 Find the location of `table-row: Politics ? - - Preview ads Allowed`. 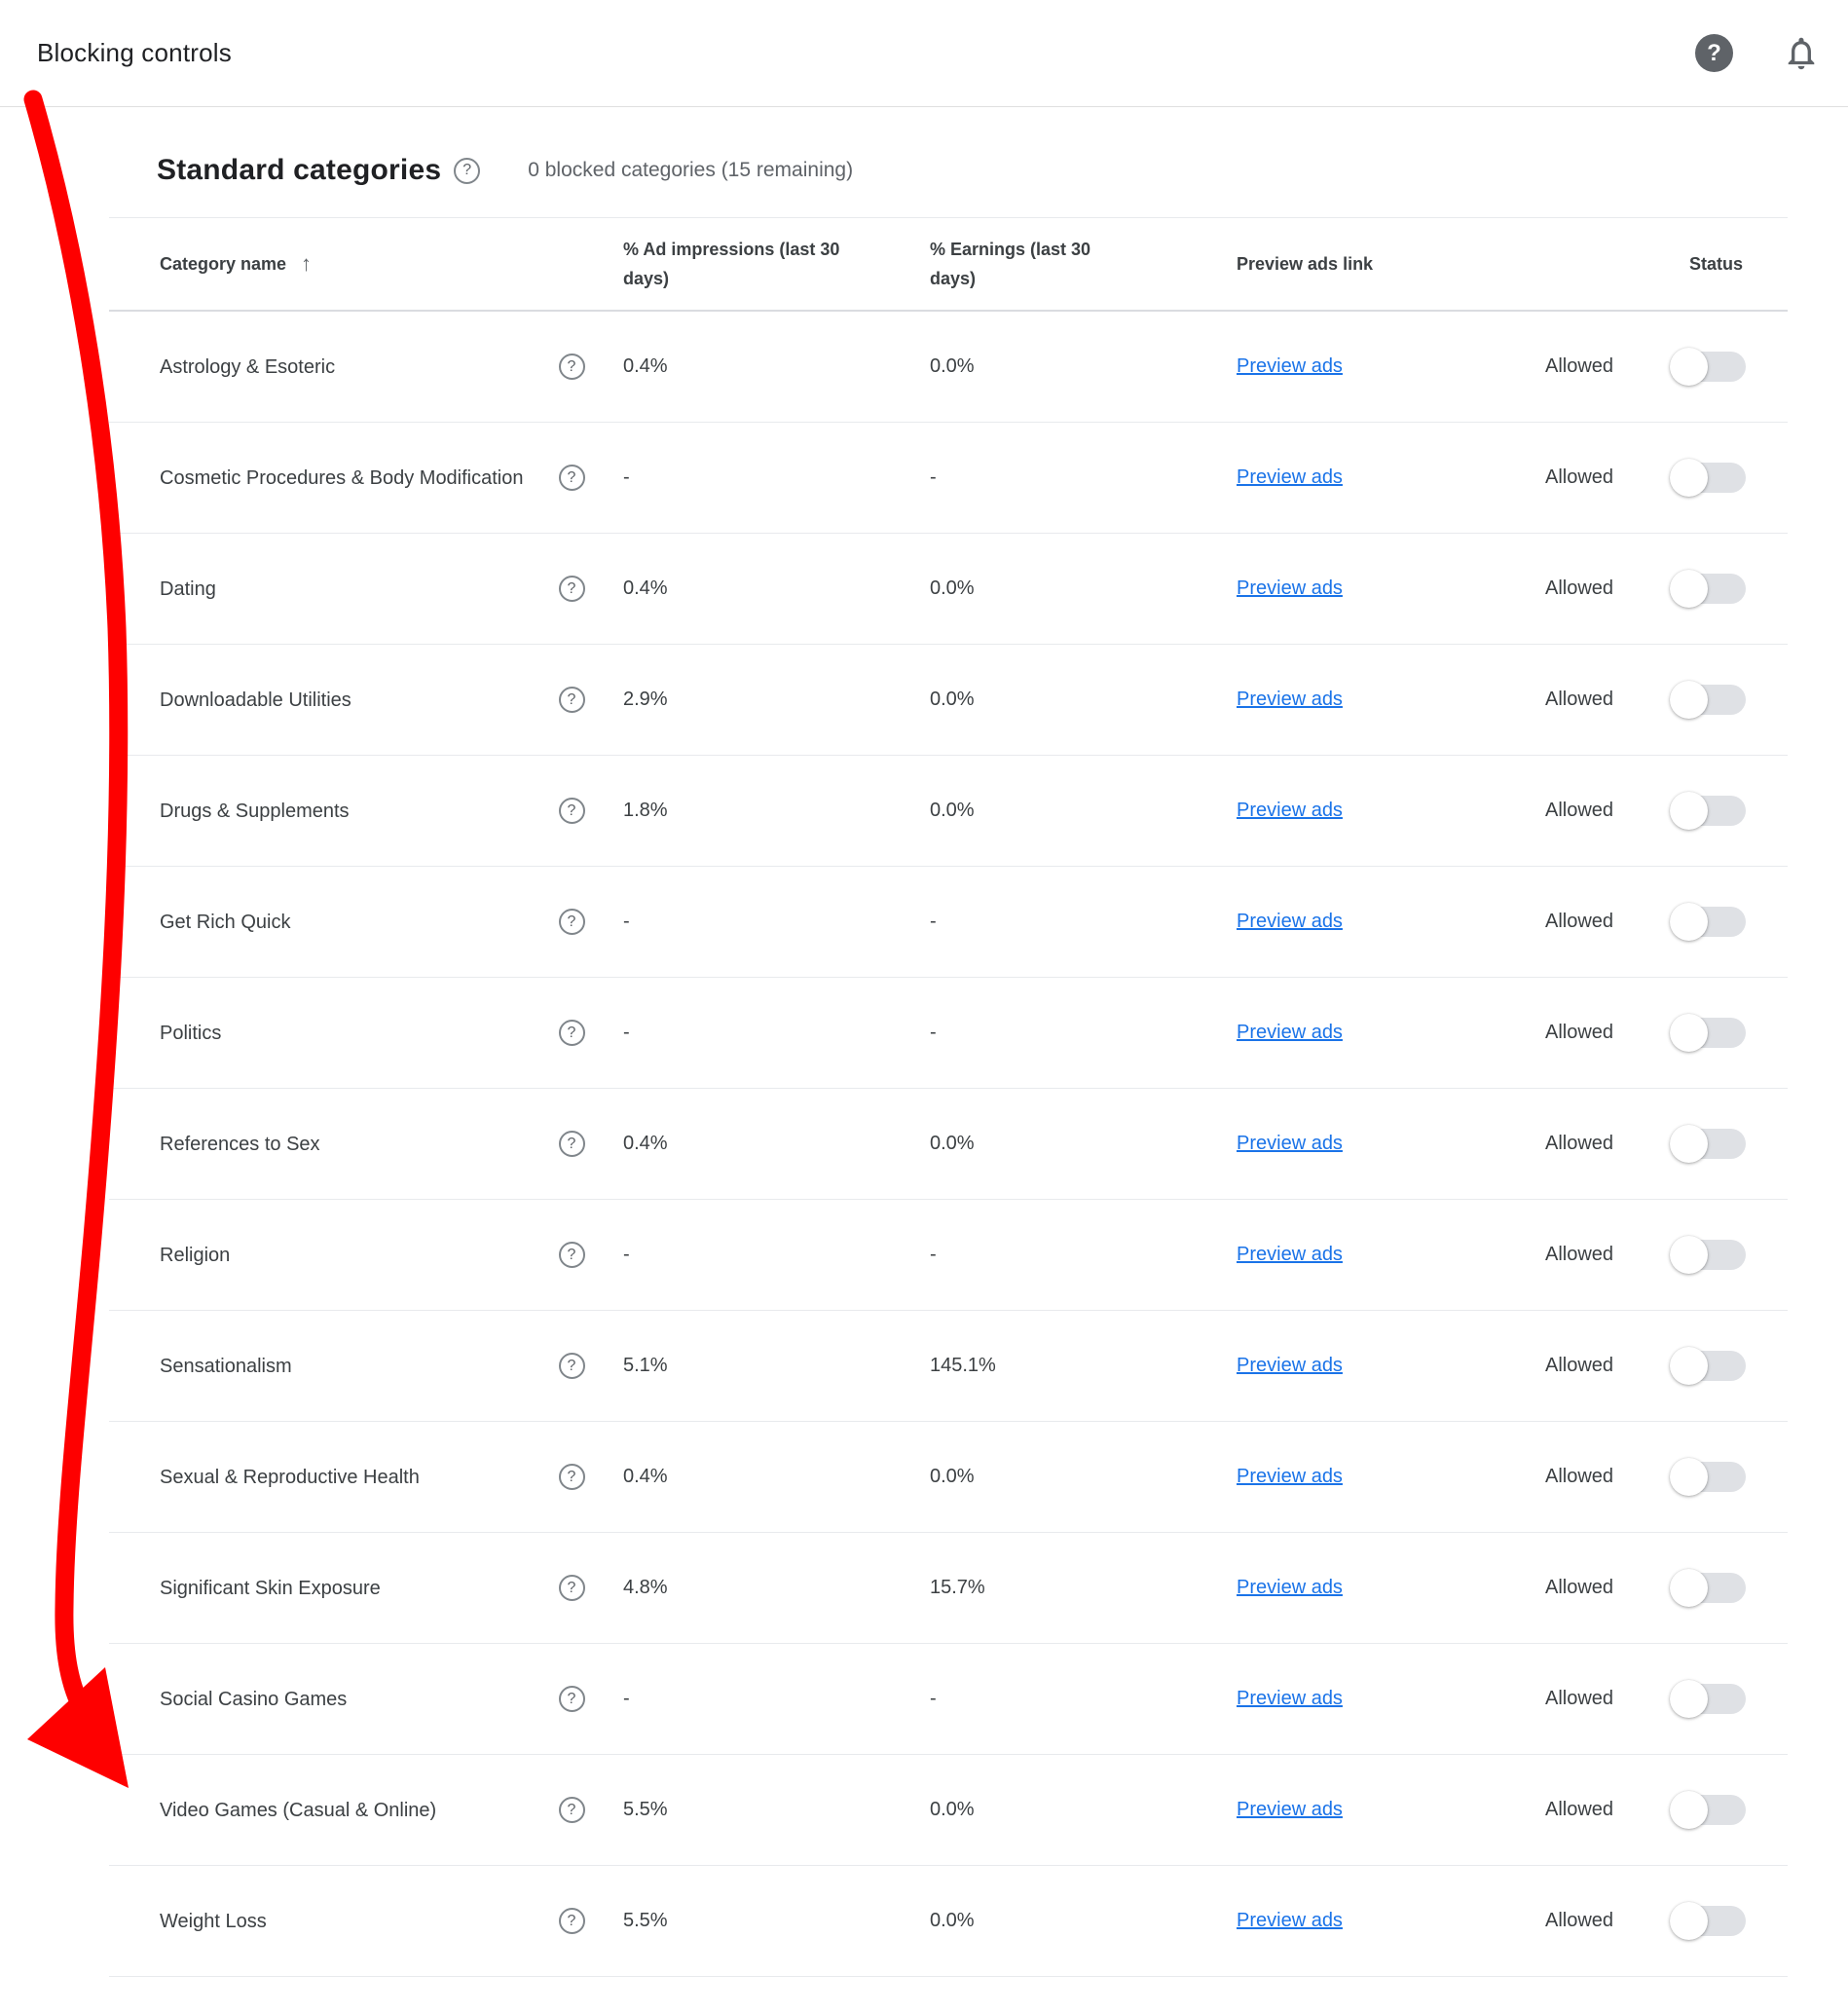

table-row: Politics ? - - Preview ads Allowed is located at coordinates (948, 1033).